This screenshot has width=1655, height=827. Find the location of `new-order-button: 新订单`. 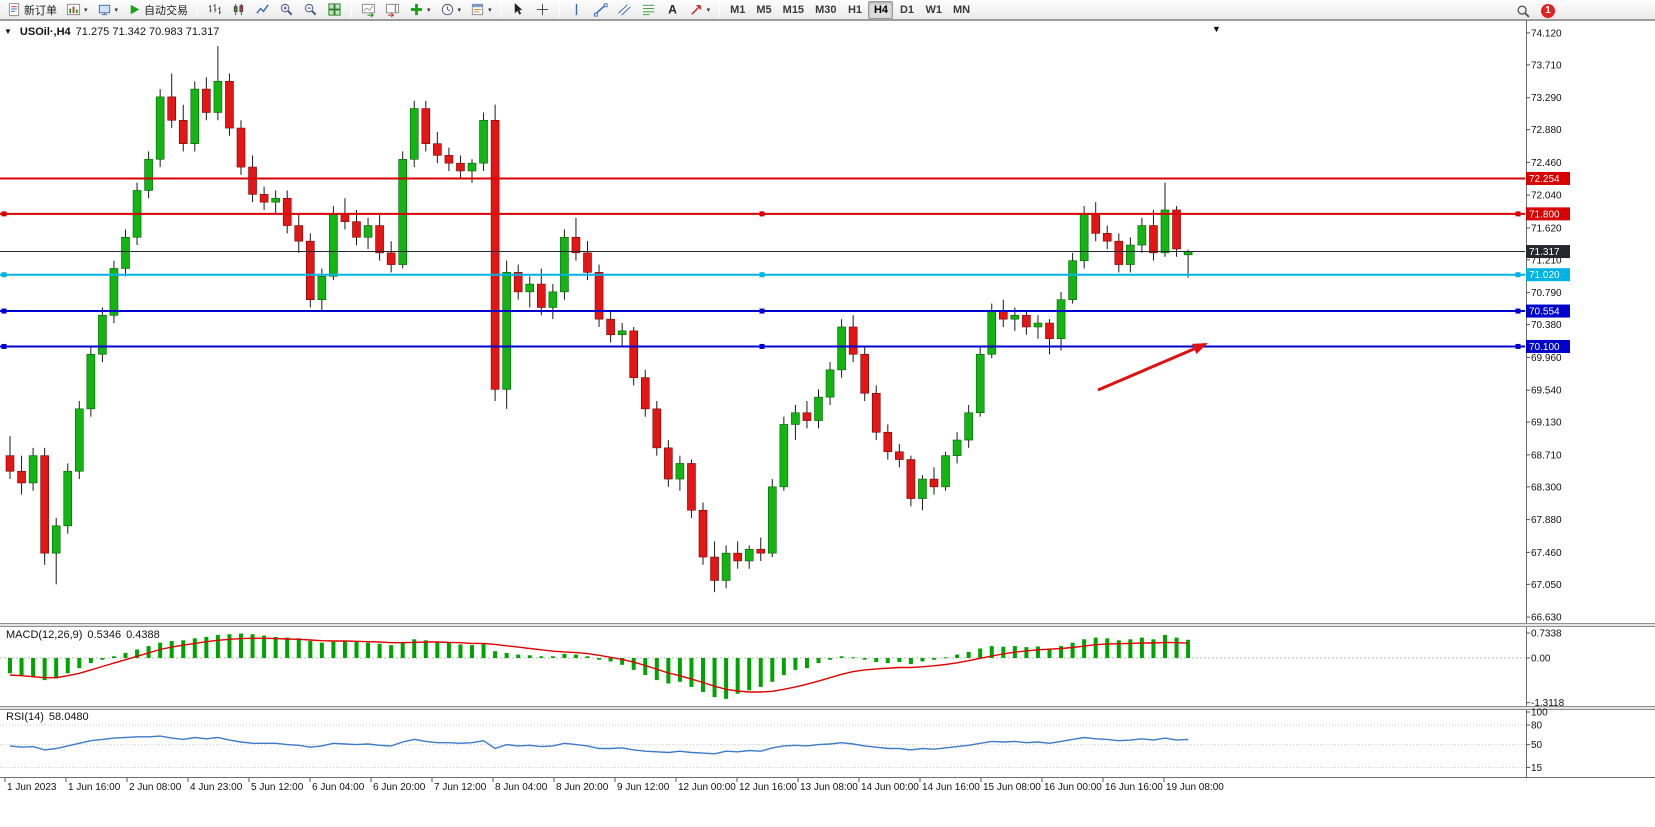

new-order-button: 新订单 is located at coordinates (32, 10).